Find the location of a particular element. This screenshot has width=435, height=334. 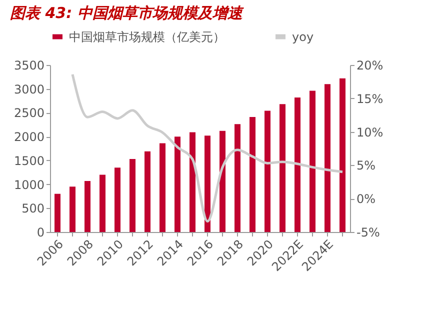

y-tick-label: 500 is located at coordinates (33, 209).